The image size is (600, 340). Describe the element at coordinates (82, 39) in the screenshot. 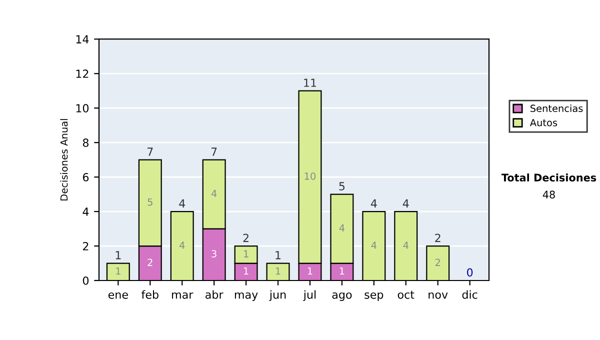

I see `y-tick-label: 14` at that location.